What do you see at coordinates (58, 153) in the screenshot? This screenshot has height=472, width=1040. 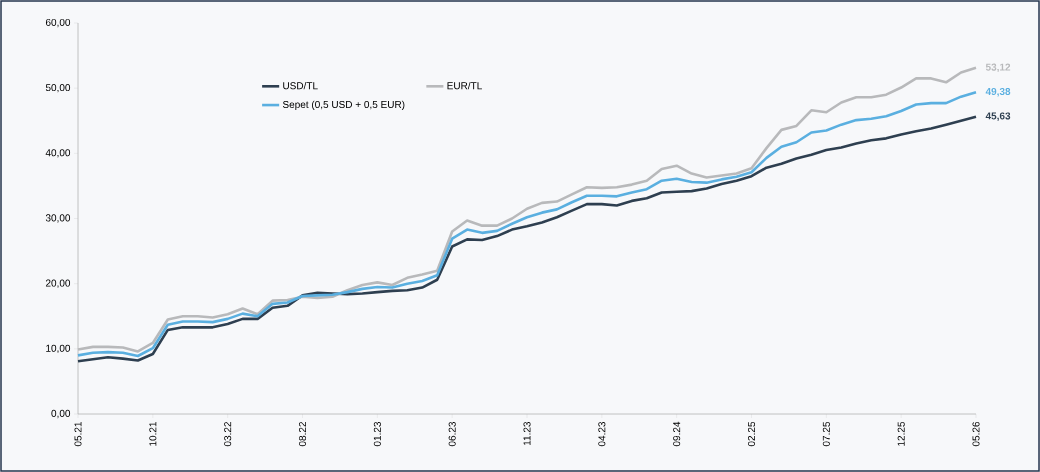 I see `y-tick-label: 40,00` at bounding box center [58, 153].